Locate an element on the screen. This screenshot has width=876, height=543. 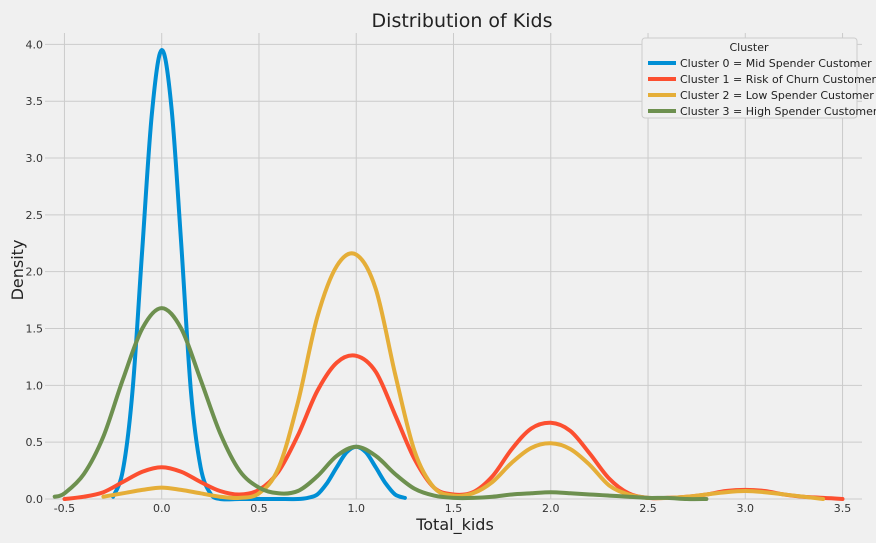
legend-label-cluster-0: Cluster 0 = Mid Spender Customer is located at coordinates (776, 63).